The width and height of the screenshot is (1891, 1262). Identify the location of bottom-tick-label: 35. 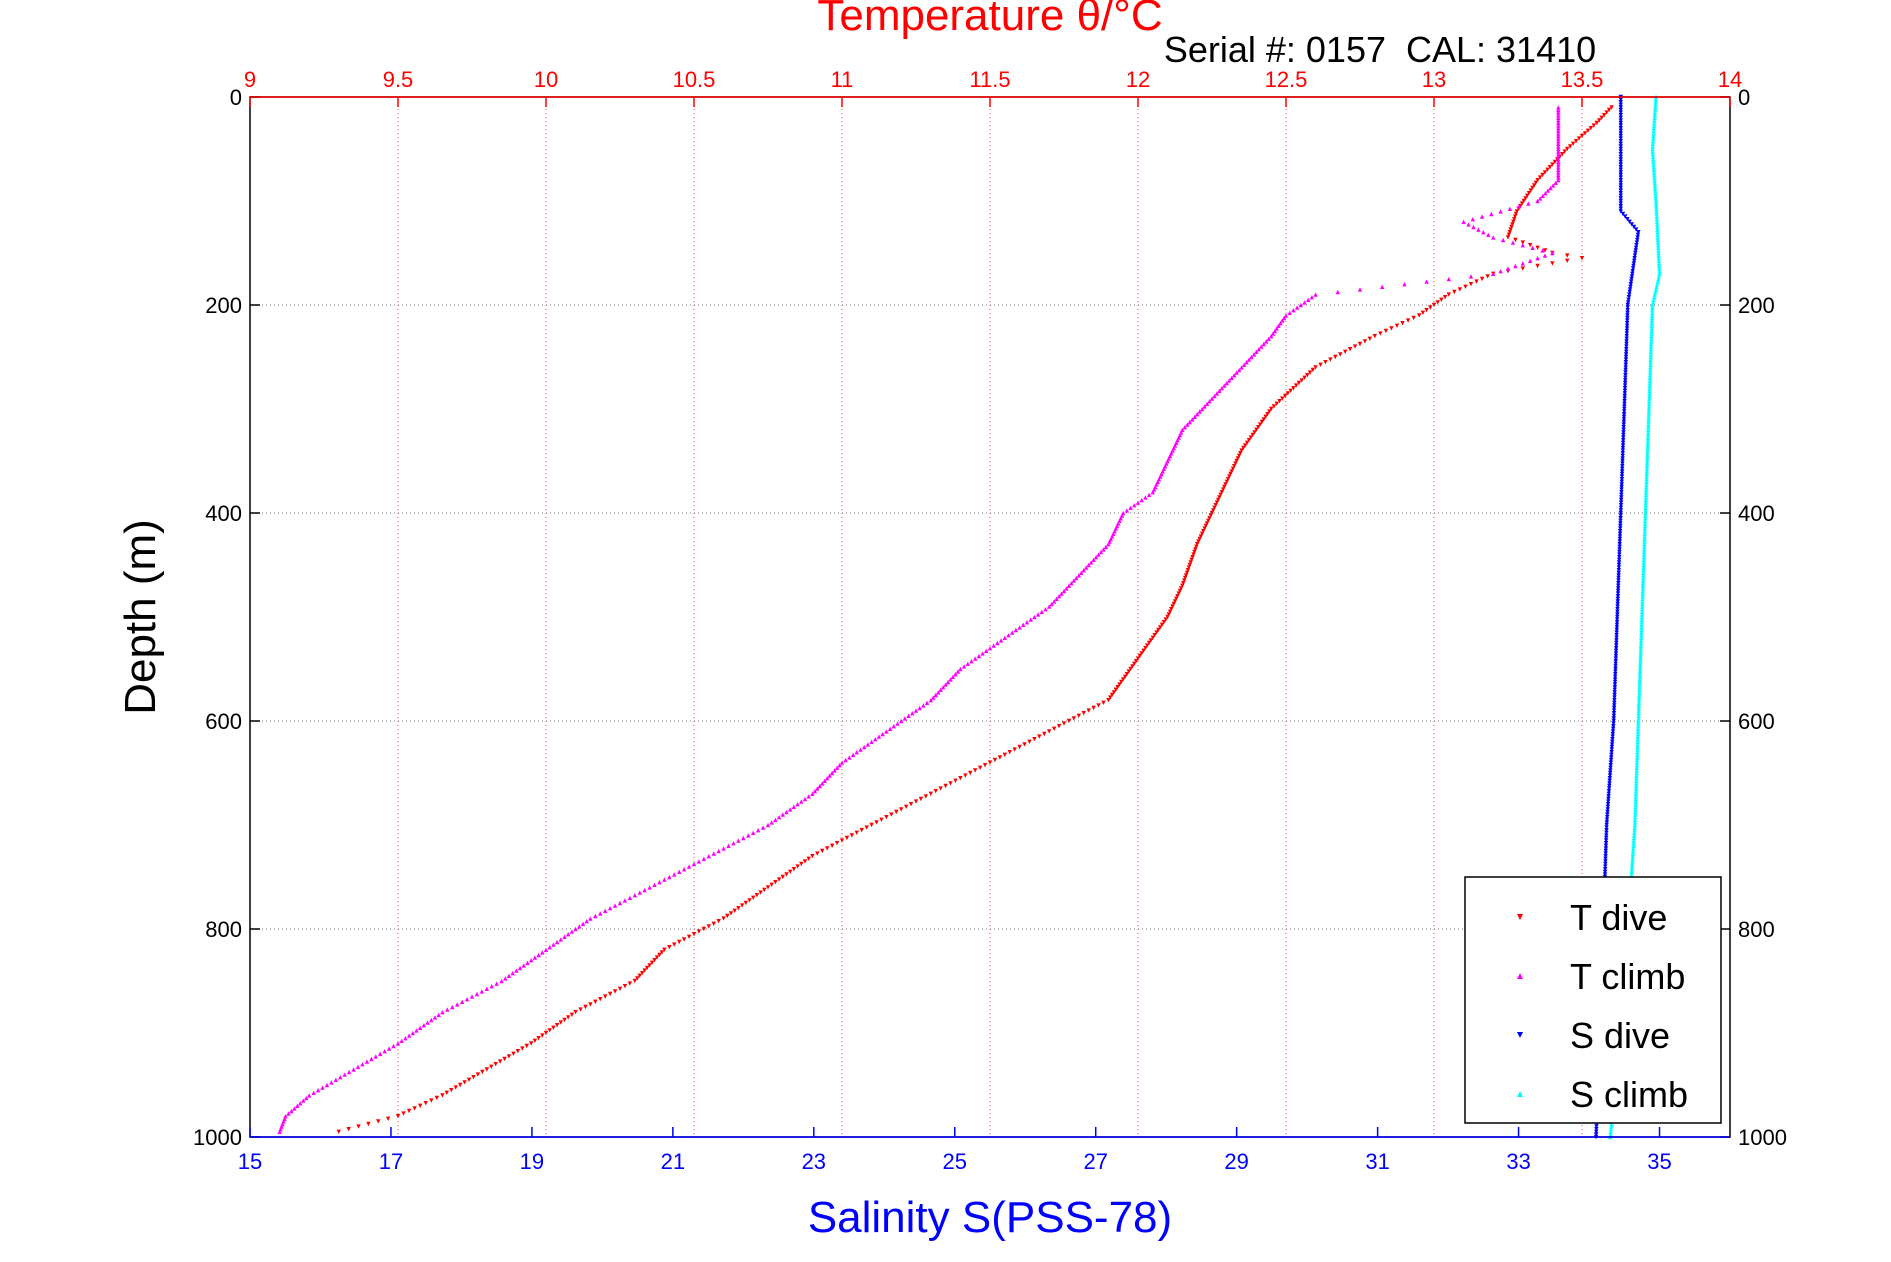
(1659, 1161).